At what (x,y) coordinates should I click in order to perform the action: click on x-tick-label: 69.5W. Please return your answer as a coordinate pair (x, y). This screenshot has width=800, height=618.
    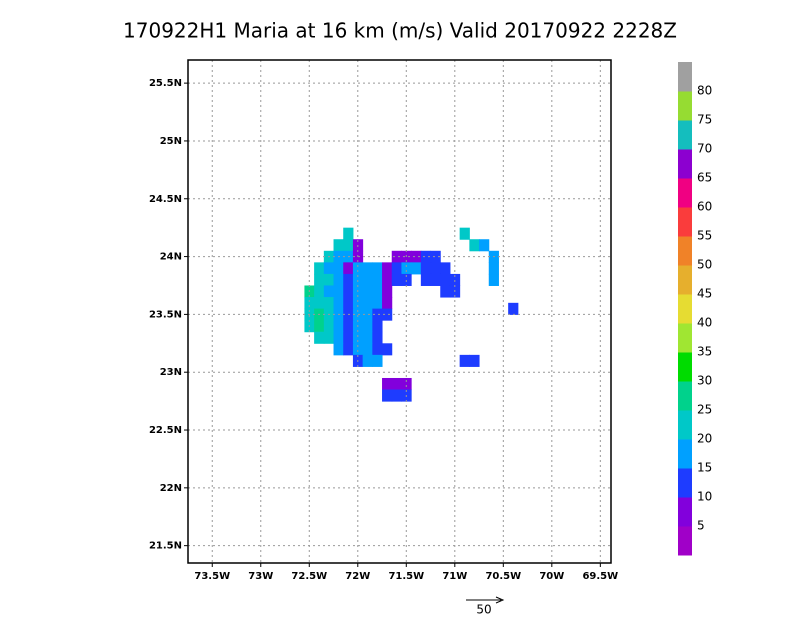
    Looking at the image, I should click on (600, 576).